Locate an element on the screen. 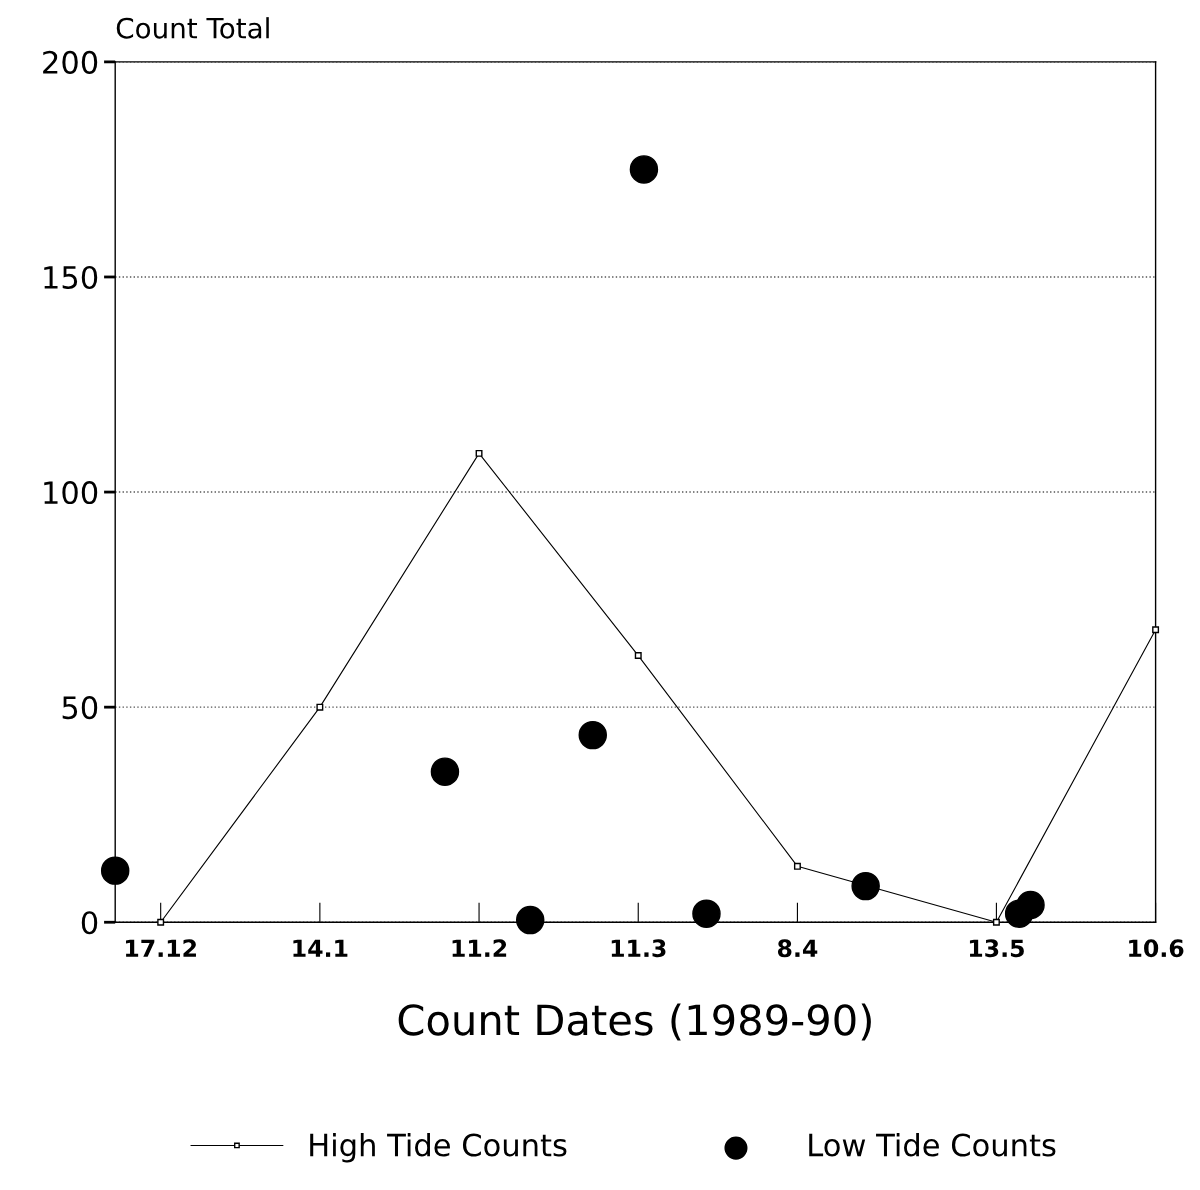 Image resolution: width=1200 pixels, height=1190 pixels. x-tick-label: 11.2 is located at coordinates (479, 948).